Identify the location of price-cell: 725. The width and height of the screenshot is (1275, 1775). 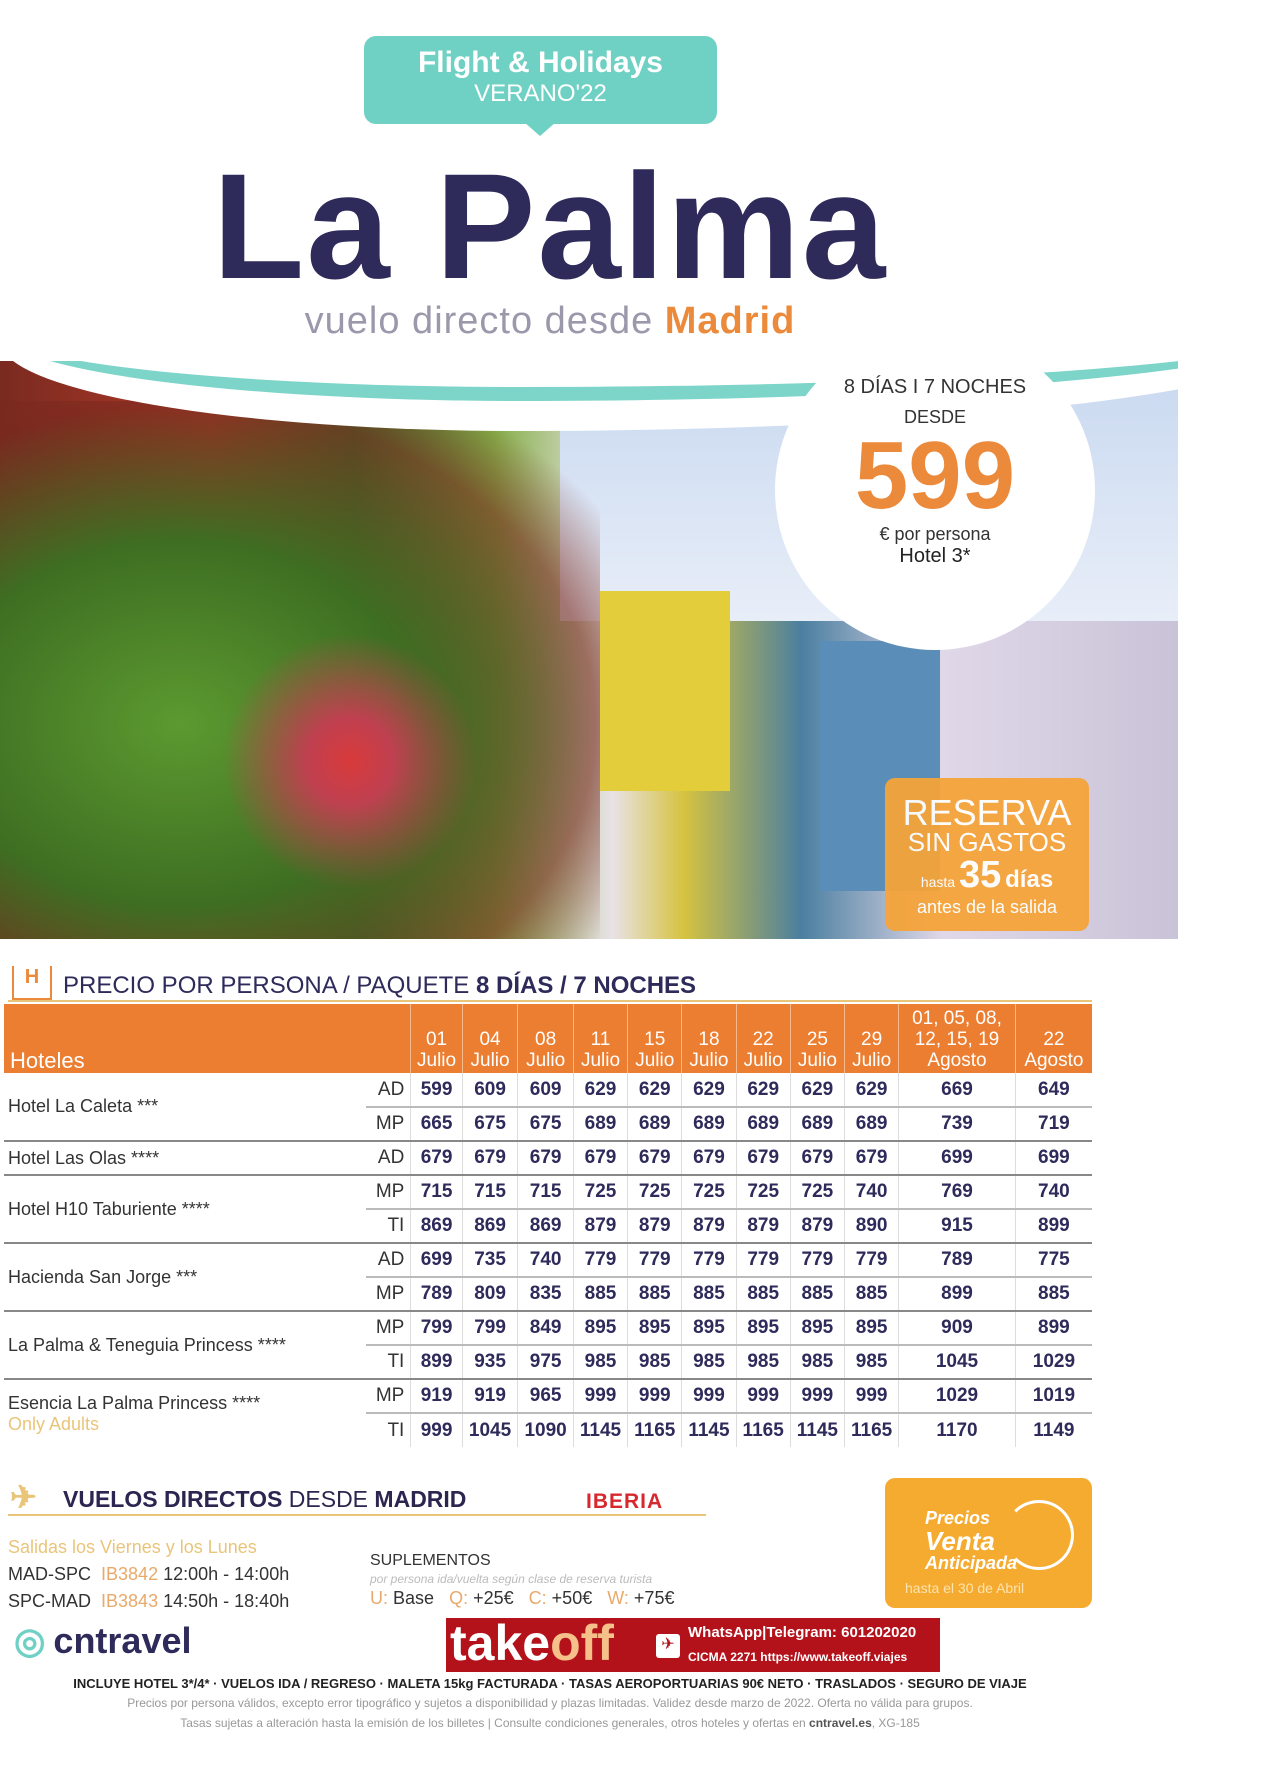
(600, 1191).